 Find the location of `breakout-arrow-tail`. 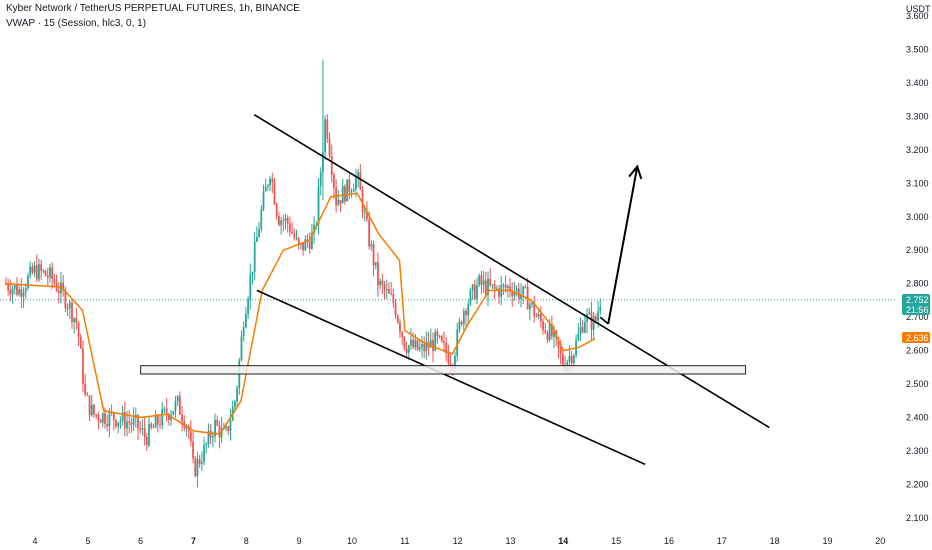

breakout-arrow-tail is located at coordinates (604, 320).